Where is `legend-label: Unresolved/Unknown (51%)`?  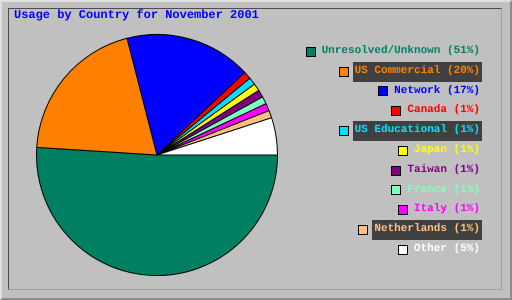 legend-label: Unresolved/Unknown (51%) is located at coordinates (400, 51).